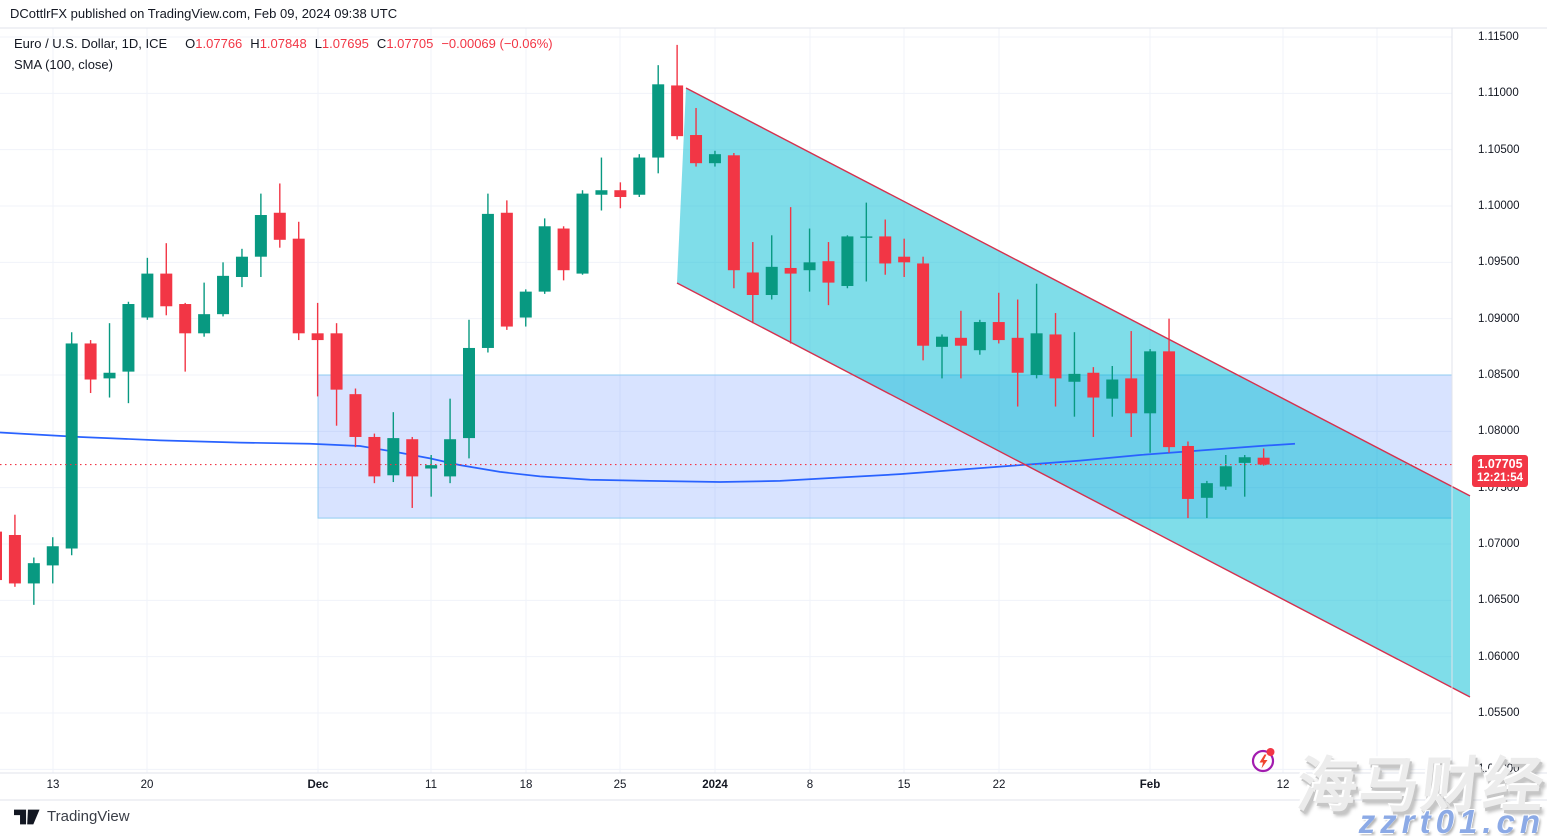 The image size is (1547, 836). I want to click on indicator-legend-row: SMA (100, close), so click(63, 64).